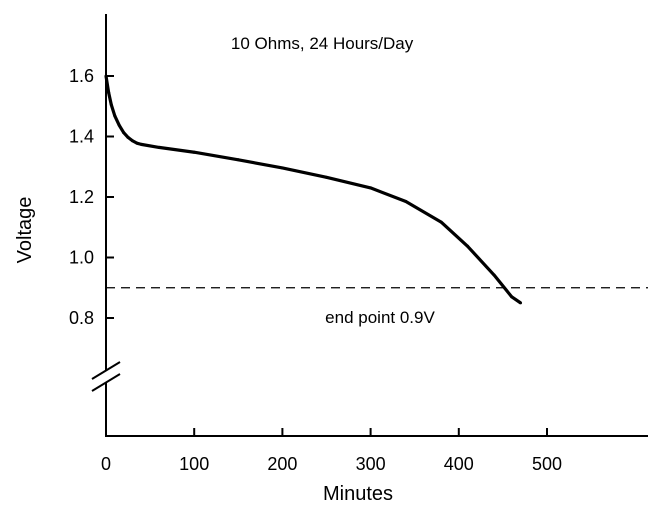 This screenshot has height=508, width=649. Describe the element at coordinates (459, 464) in the screenshot. I see `x-tick-label: 400` at that location.